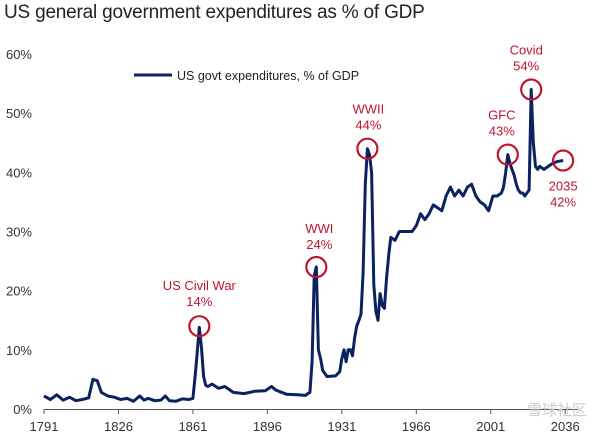 This screenshot has width=602, height=444. What do you see at coordinates (192, 426) in the screenshot?
I see `x-tick-label: 1861` at bounding box center [192, 426].